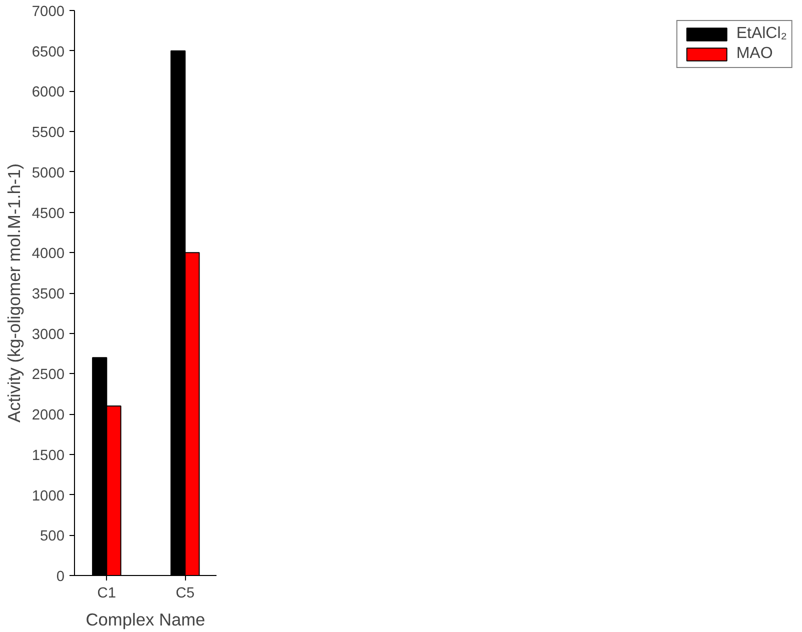 Image resolution: width=802 pixels, height=632 pixels. I want to click on y-tick-label: 5000, so click(48, 173).